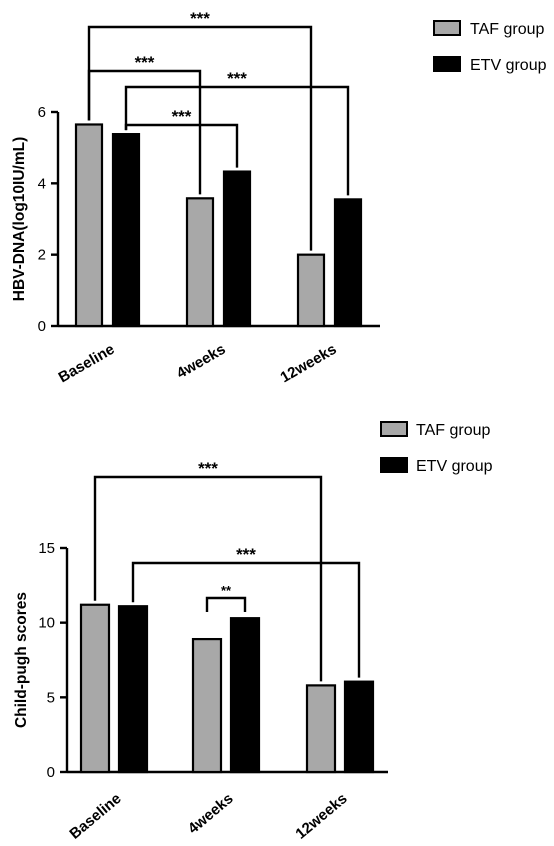 The height and width of the screenshot is (846, 554). Describe the element at coordinates (226, 590) in the screenshot. I see `significance-label: **` at that location.